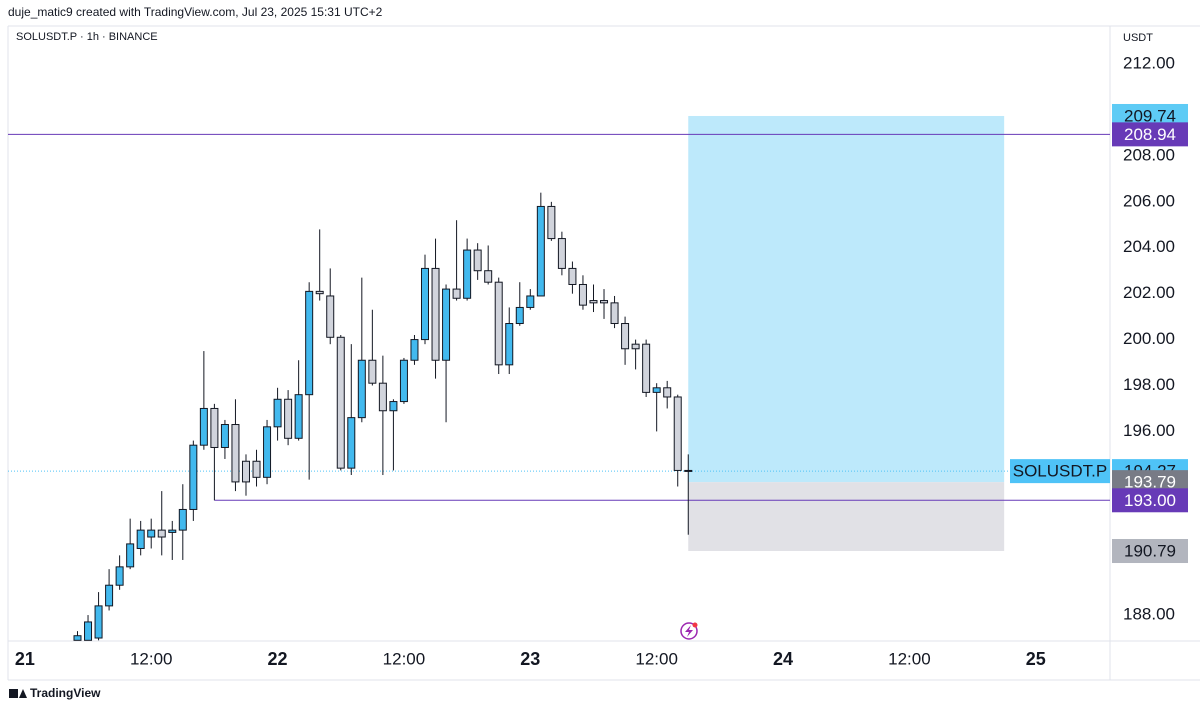 The height and width of the screenshot is (715, 1200). I want to click on x-tick-label: 23, so click(530, 659).